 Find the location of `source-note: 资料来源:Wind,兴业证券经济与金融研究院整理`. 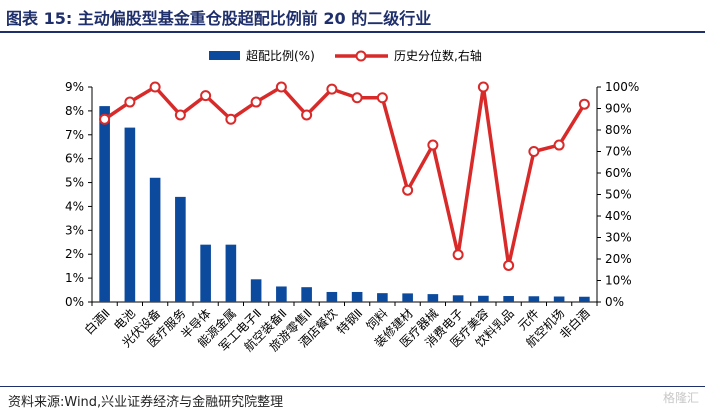

source-note: 资料来源:Wind,兴业证券经济与金融研究院整理 is located at coordinates (146, 402).